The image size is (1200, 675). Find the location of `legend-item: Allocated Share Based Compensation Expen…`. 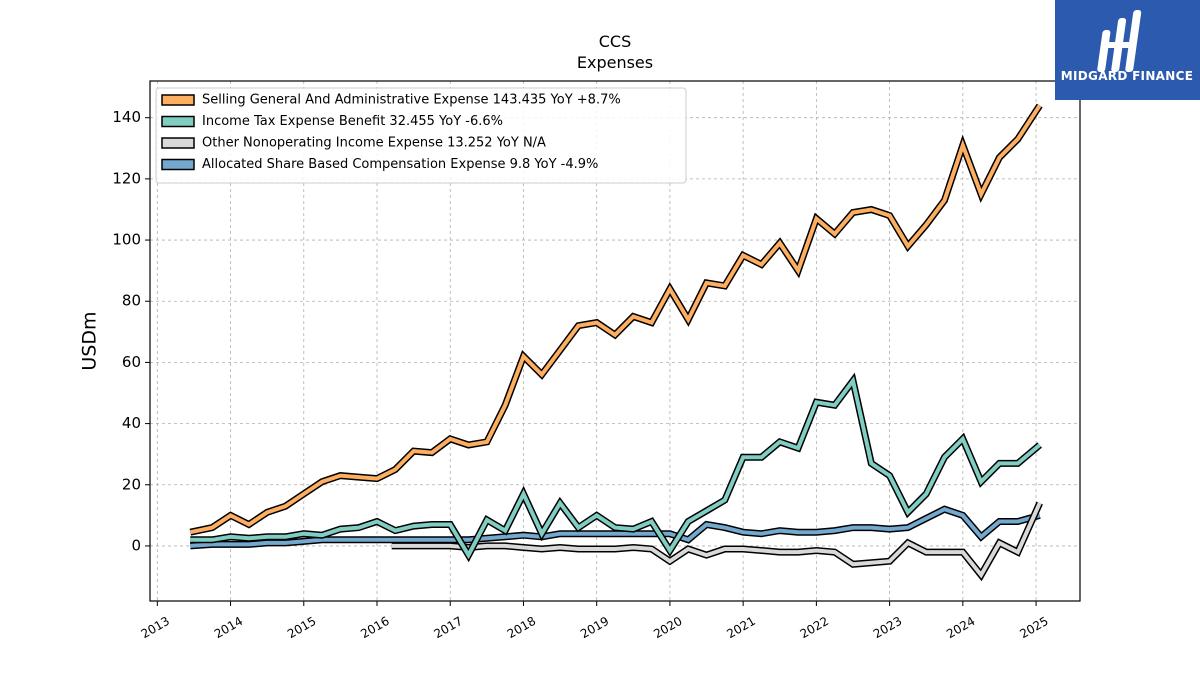

legend-item: Allocated Share Based Compensation Expen… is located at coordinates (379, 164).